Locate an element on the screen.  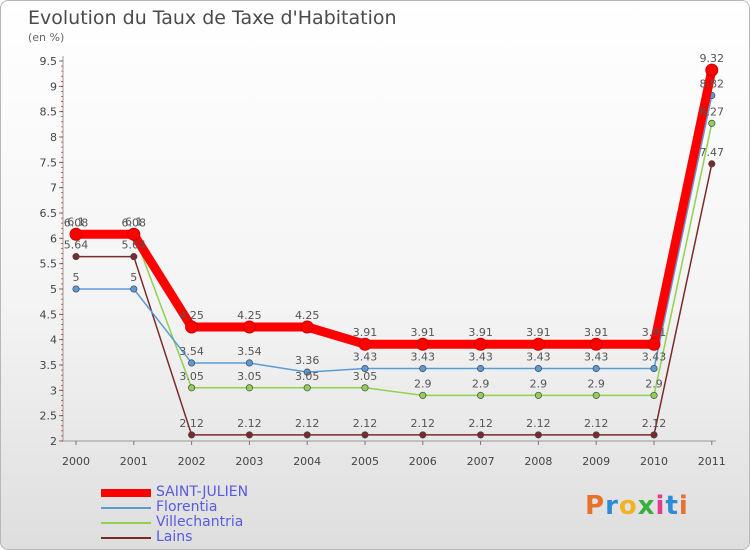
data-label: 6.08 is located at coordinates (134, 222).